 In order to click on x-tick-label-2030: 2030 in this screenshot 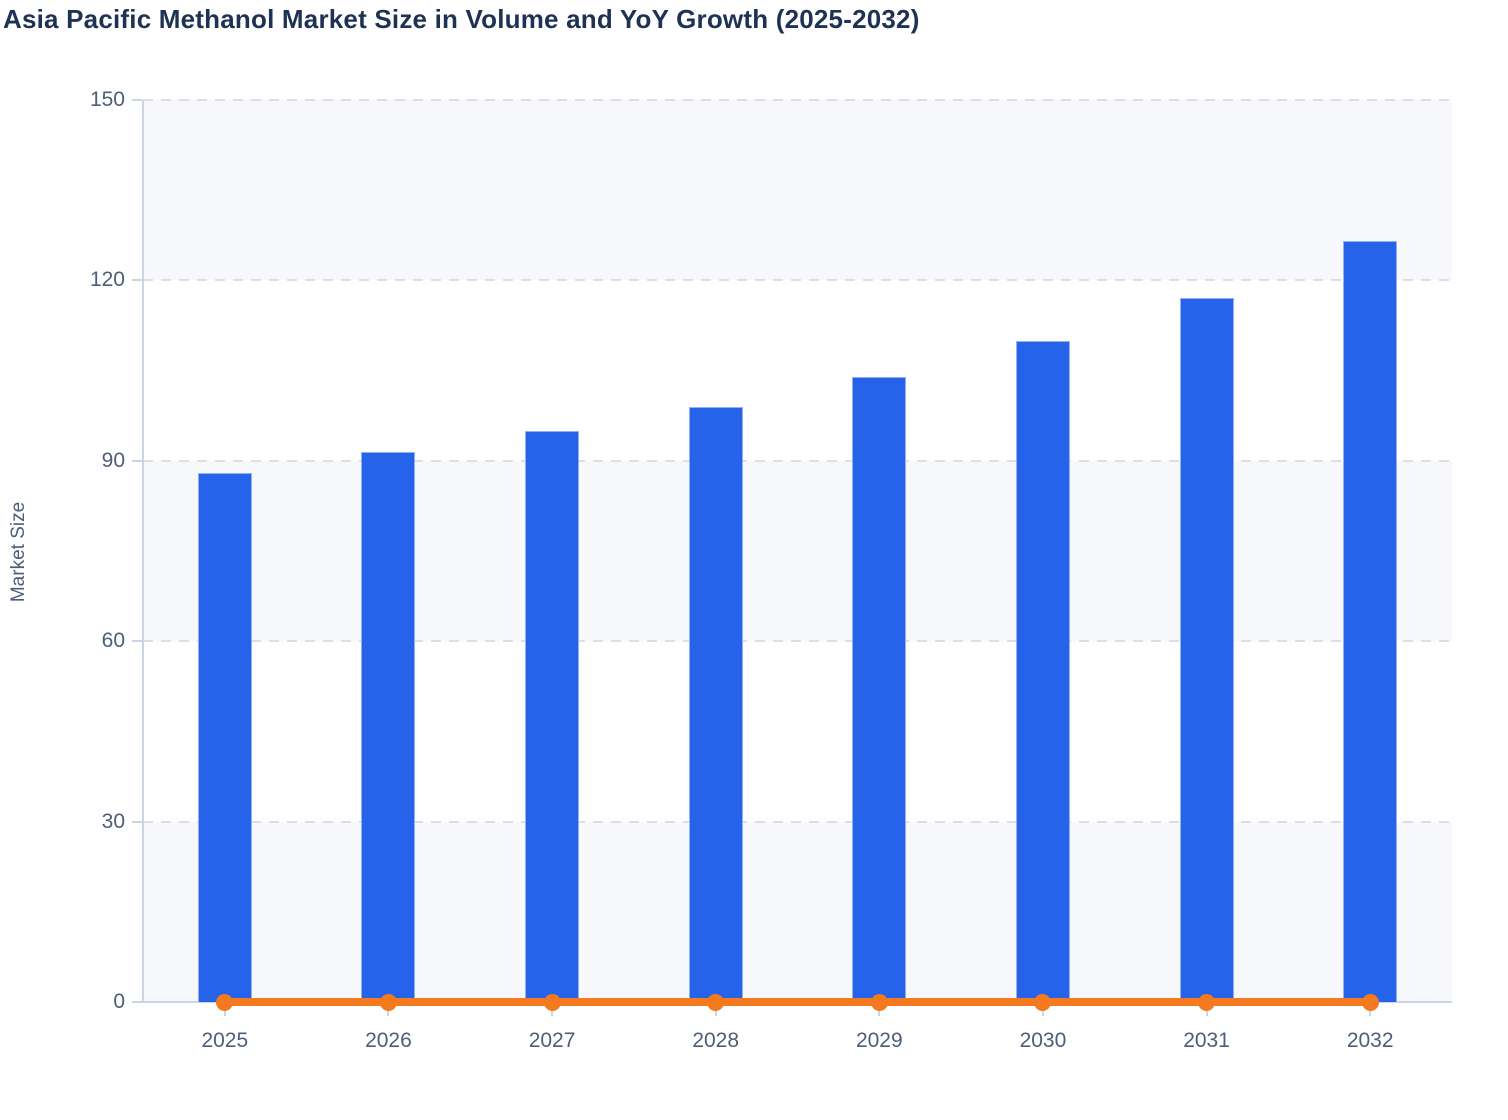, I will do `click(1043, 1040)`.